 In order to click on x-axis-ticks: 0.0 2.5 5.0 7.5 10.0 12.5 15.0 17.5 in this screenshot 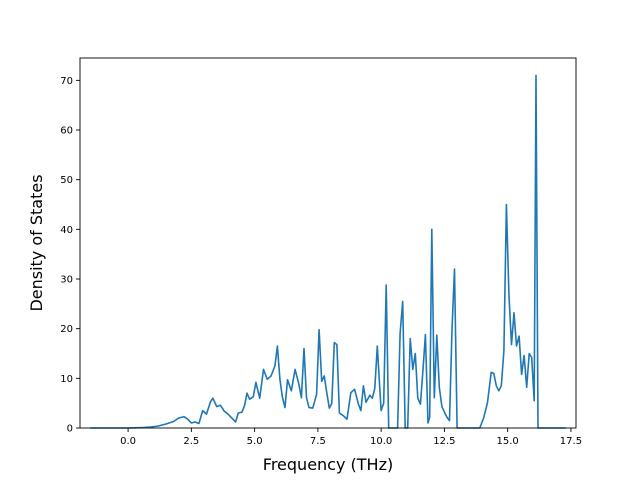, I will do `click(351, 437)`.